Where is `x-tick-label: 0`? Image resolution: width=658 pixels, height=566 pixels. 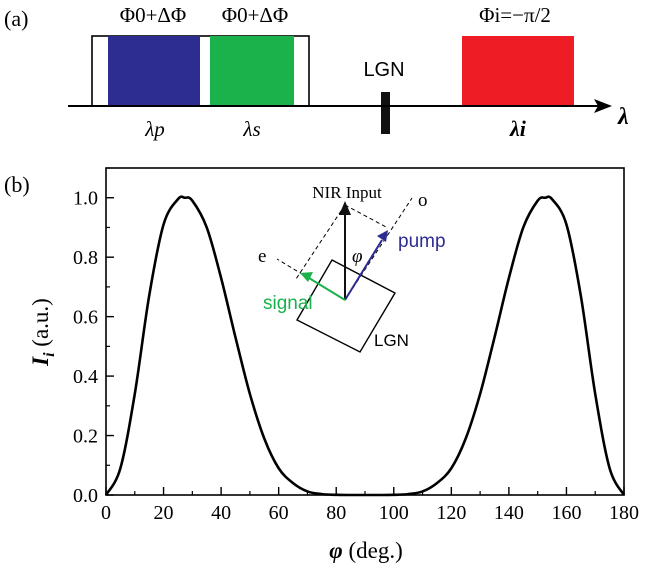 x-tick-label: 0 is located at coordinates (106, 513).